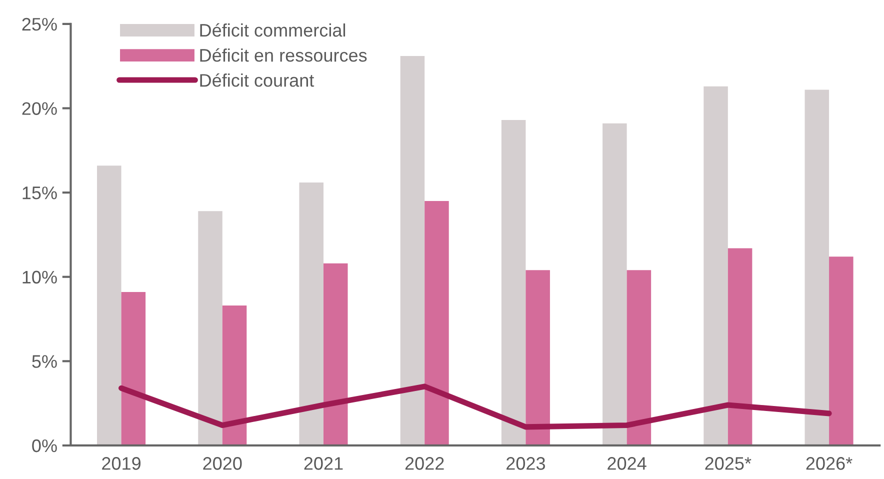 This screenshot has height=479, width=884. I want to click on x-tick-label: 2023, so click(525, 463).